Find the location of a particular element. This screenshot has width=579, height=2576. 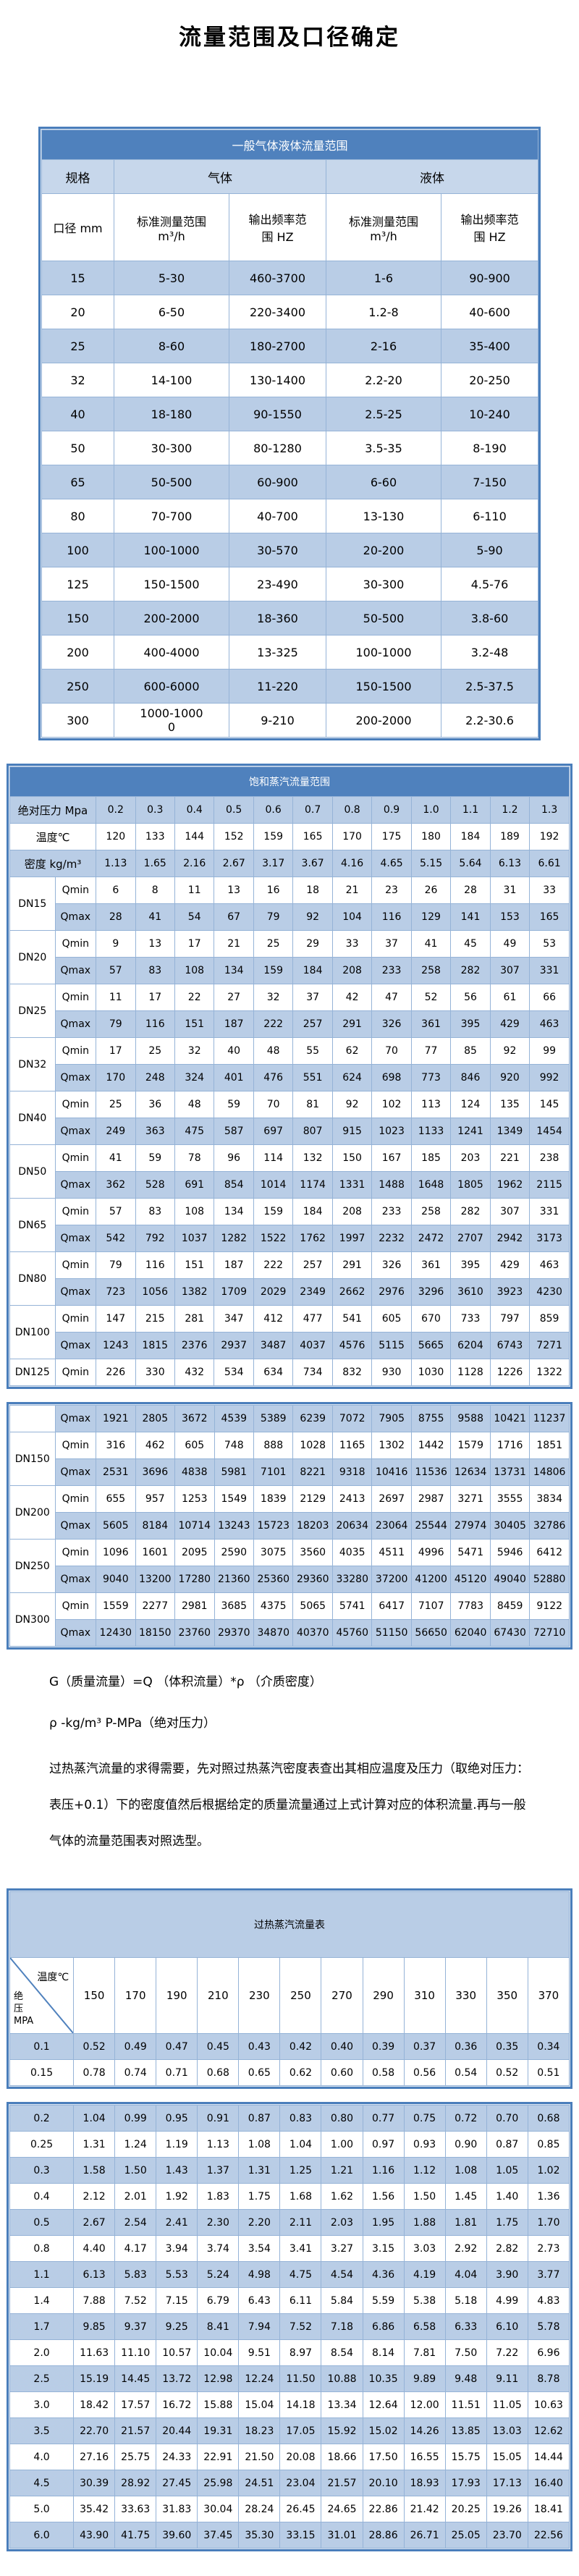

qmax-cell: 33280 is located at coordinates (352, 1579).